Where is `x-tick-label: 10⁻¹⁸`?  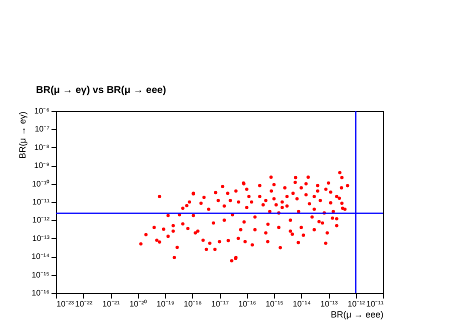 x-tick-label: 10⁻¹⁸ is located at coordinates (193, 304).